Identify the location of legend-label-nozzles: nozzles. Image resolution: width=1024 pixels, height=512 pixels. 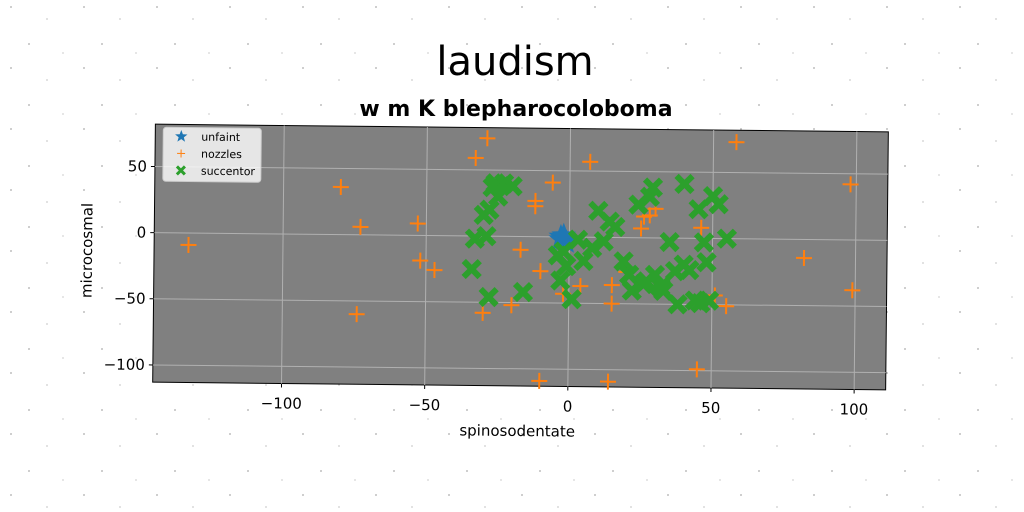
(221, 154).